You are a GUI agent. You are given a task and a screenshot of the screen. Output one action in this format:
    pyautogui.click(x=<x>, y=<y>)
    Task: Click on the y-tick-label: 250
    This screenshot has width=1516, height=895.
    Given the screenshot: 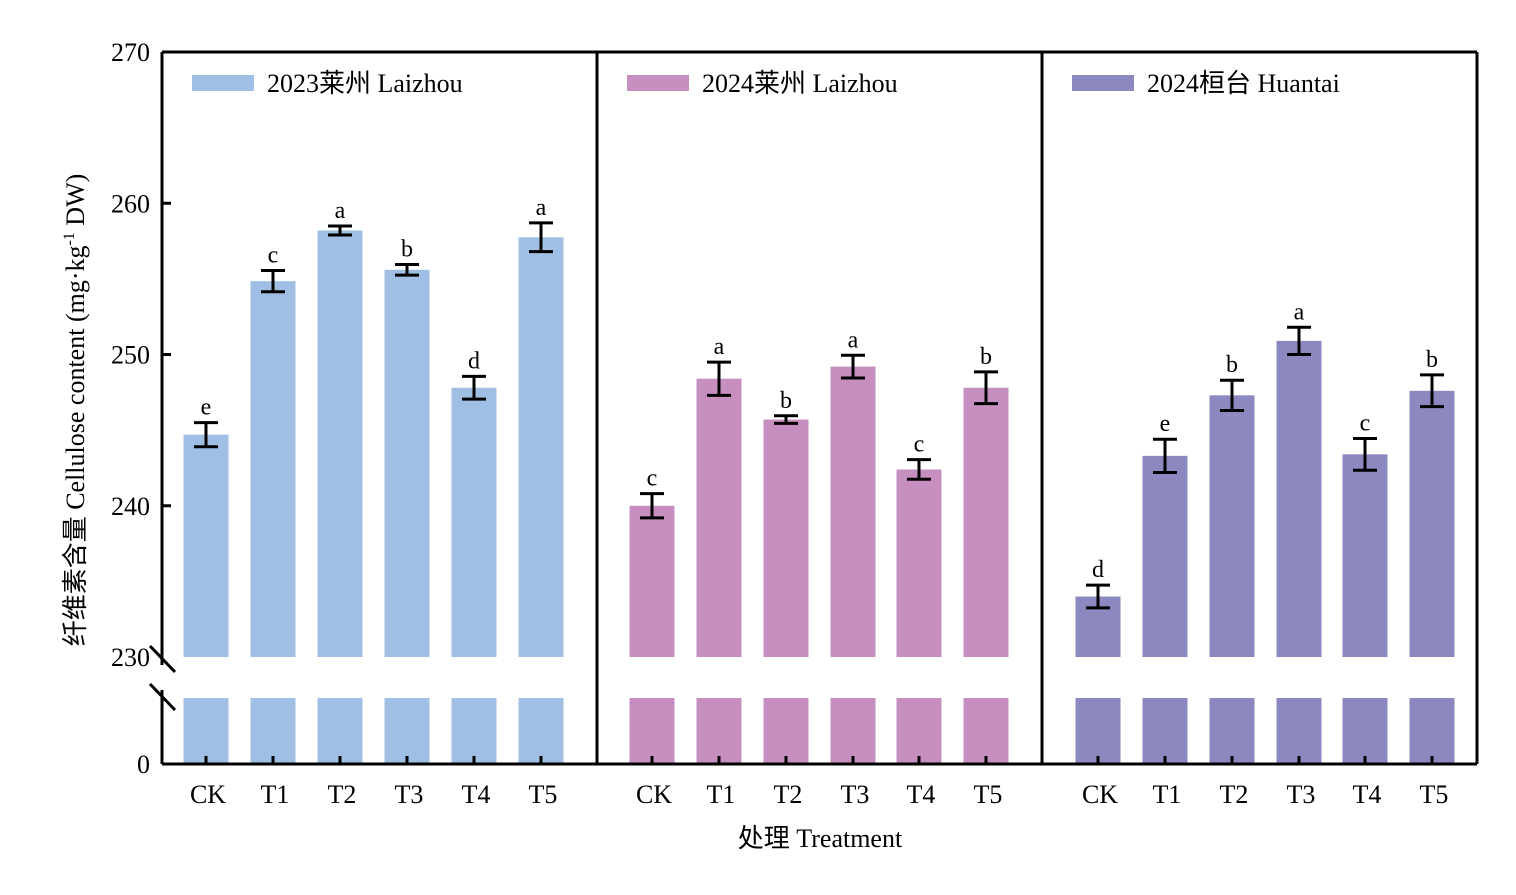 What is the action you would take?
    pyautogui.click(x=130, y=355)
    